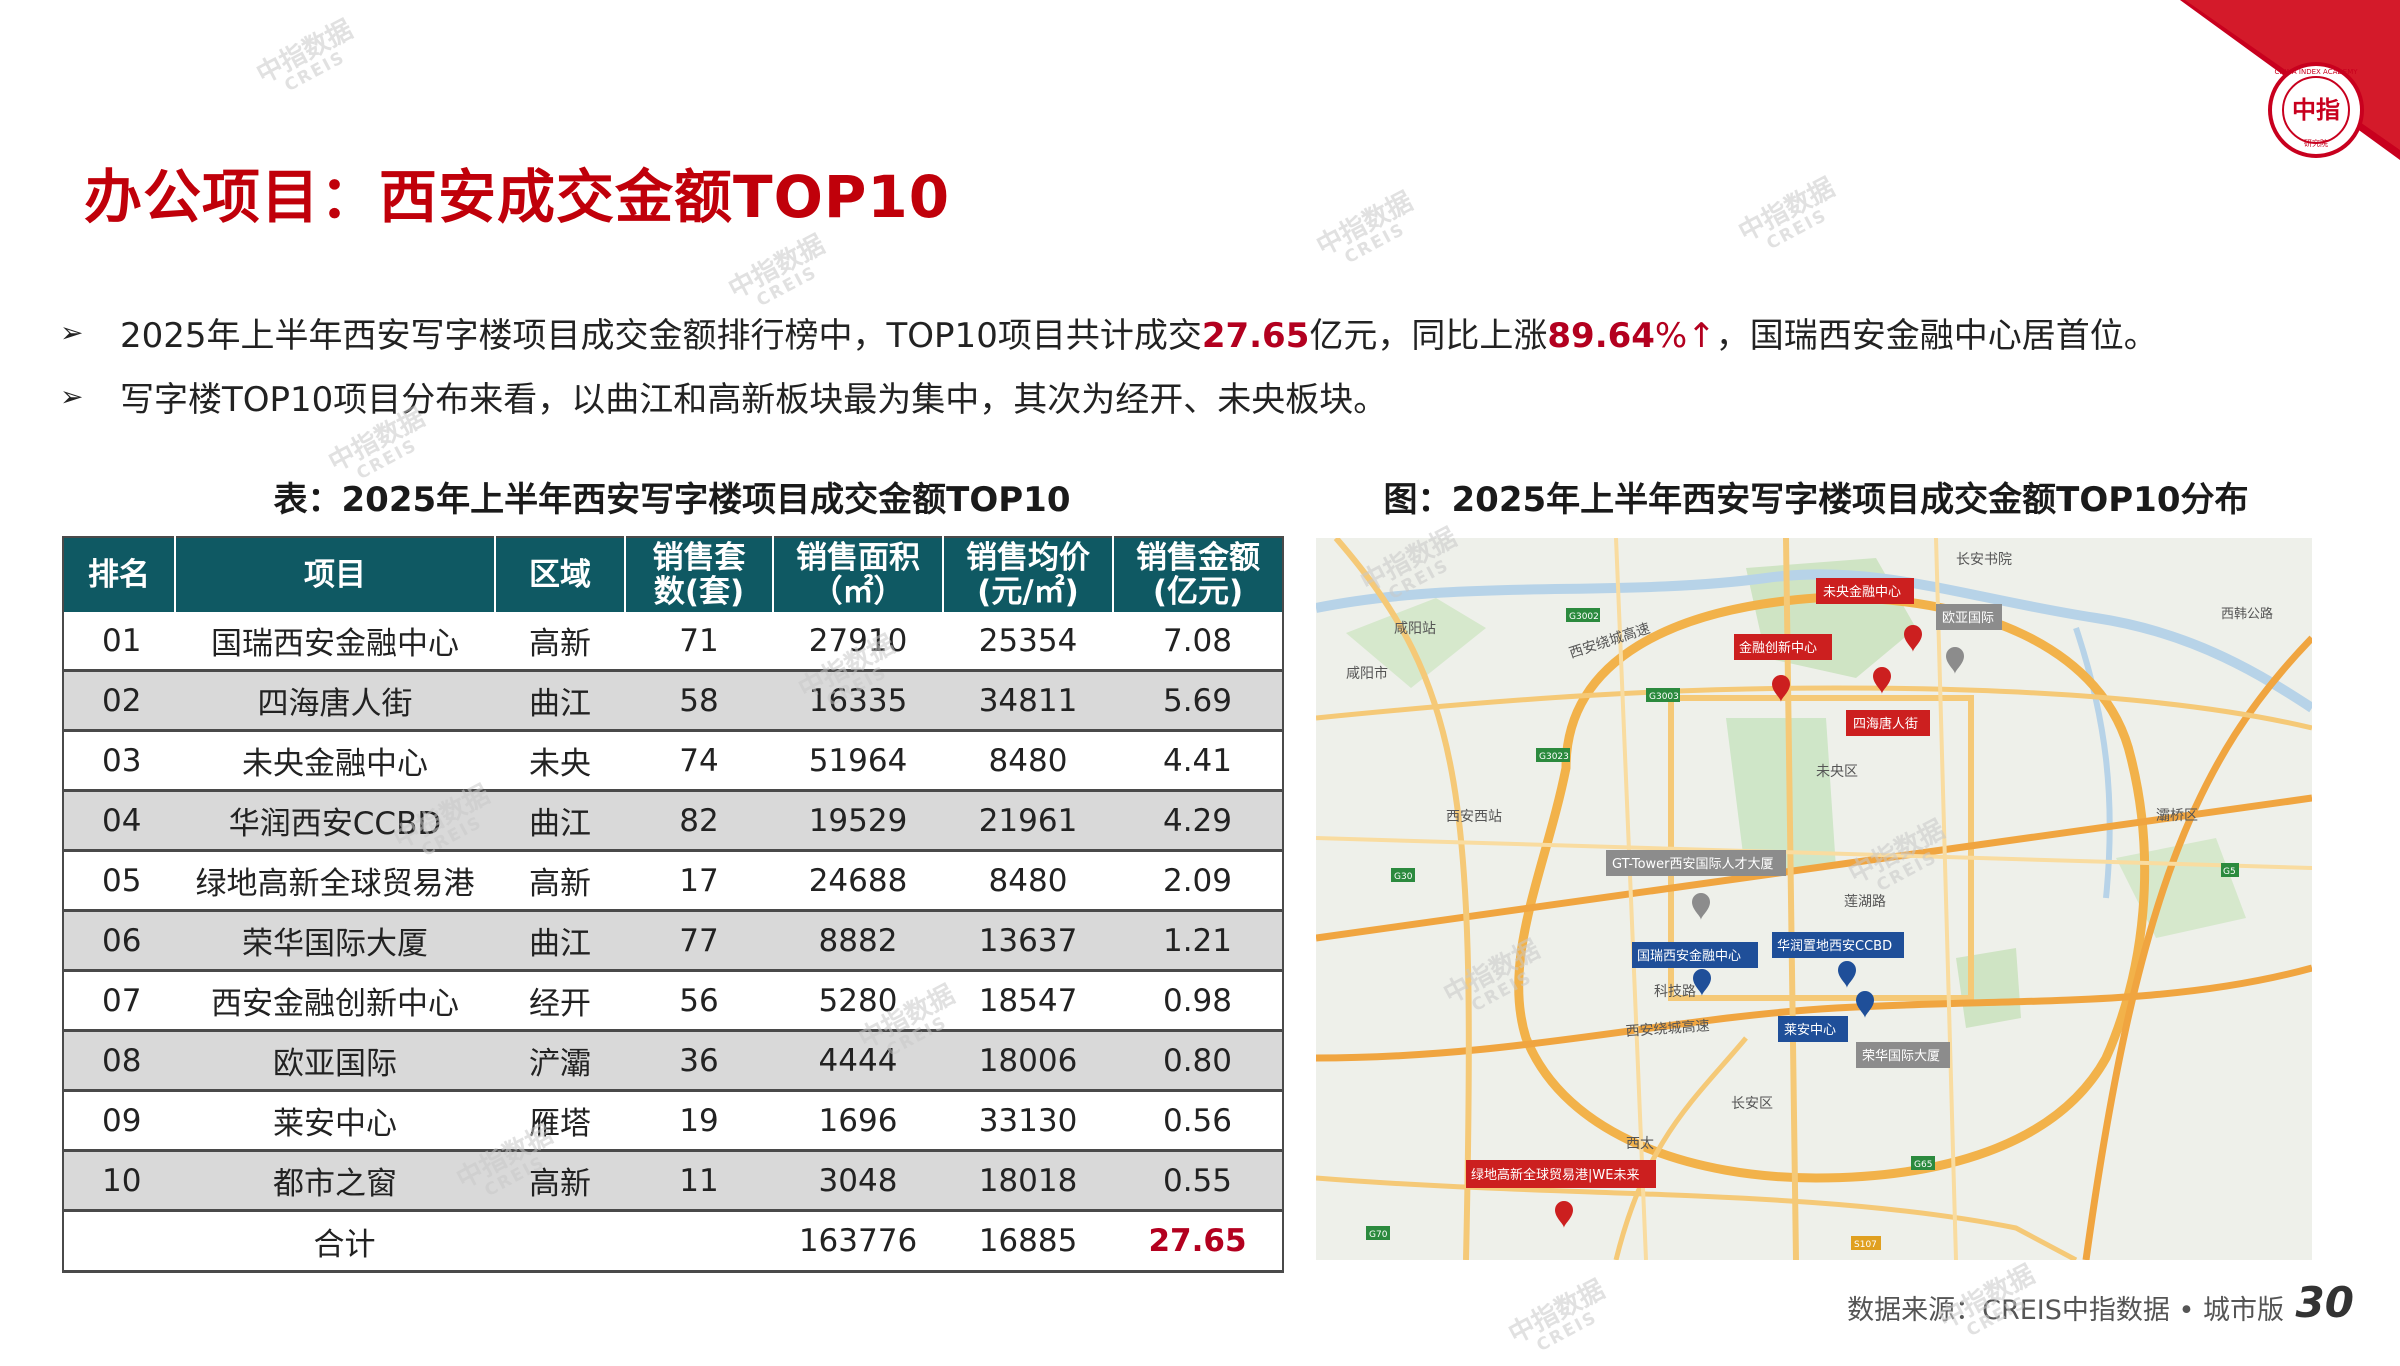  I want to click on price-cell: 18018, so click(1028, 1181).